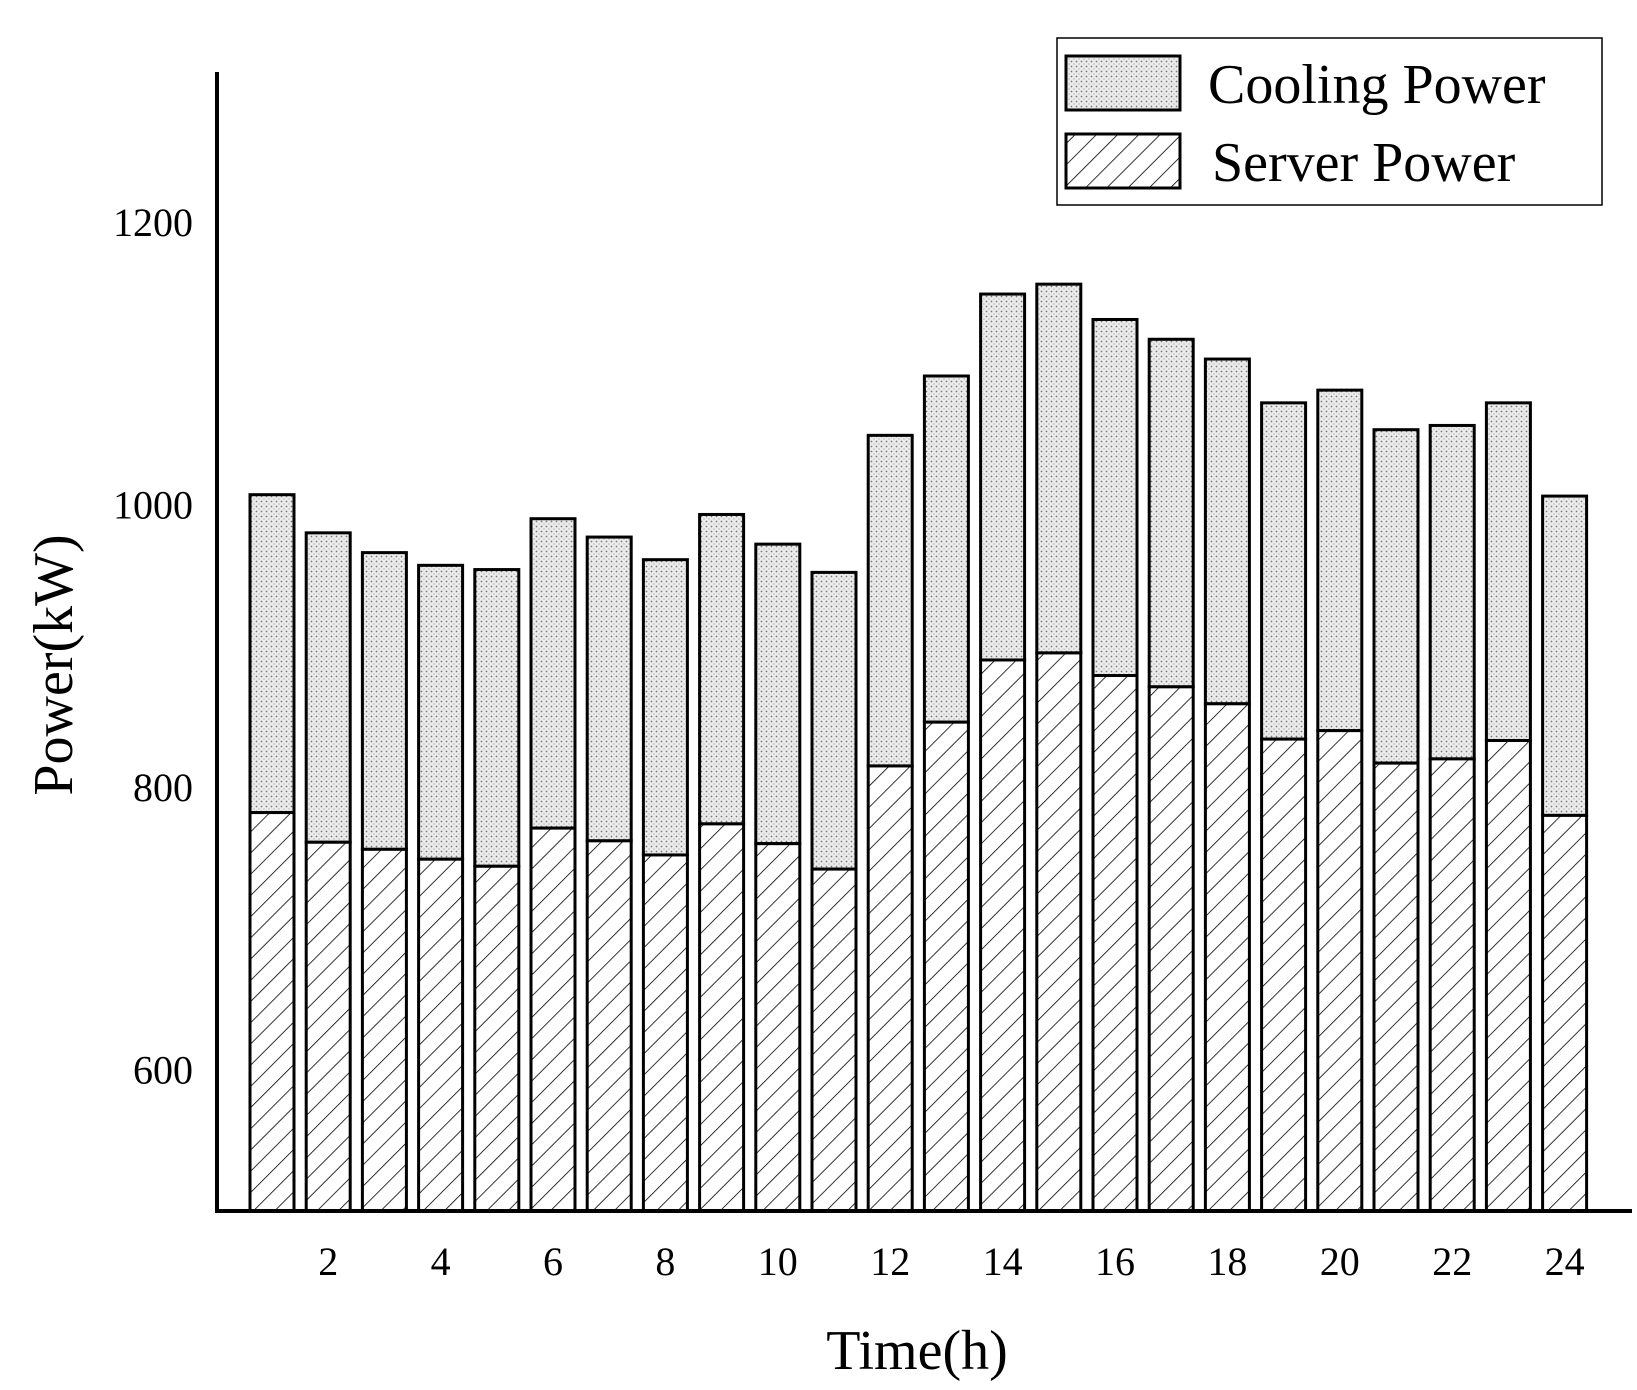 The width and height of the screenshot is (1637, 1390). I want to click on x-tick-label: 14, so click(1003, 1261).